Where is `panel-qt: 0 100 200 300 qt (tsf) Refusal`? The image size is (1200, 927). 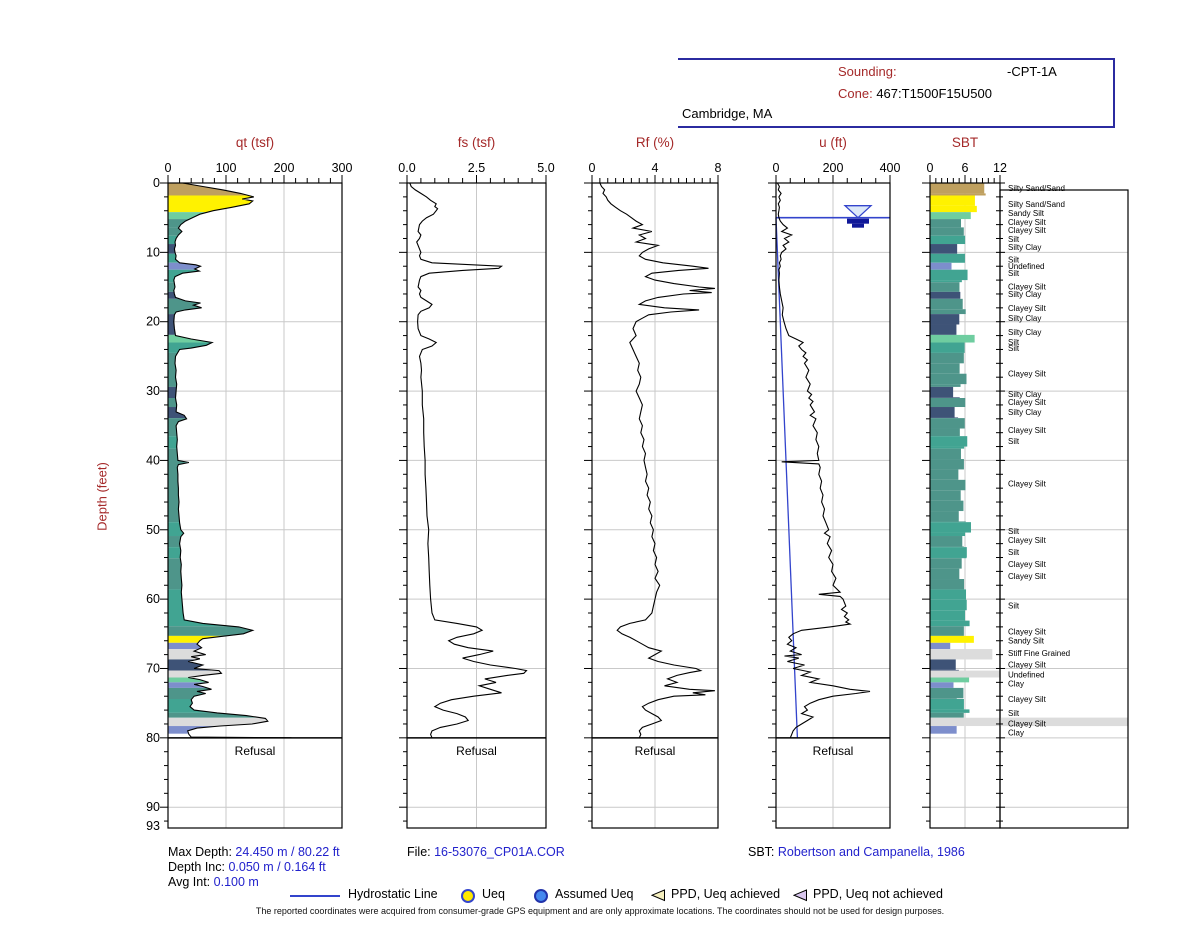
panel-qt: 0 100 200 300 qt (tsf) Refusal is located at coordinates (256, 482).